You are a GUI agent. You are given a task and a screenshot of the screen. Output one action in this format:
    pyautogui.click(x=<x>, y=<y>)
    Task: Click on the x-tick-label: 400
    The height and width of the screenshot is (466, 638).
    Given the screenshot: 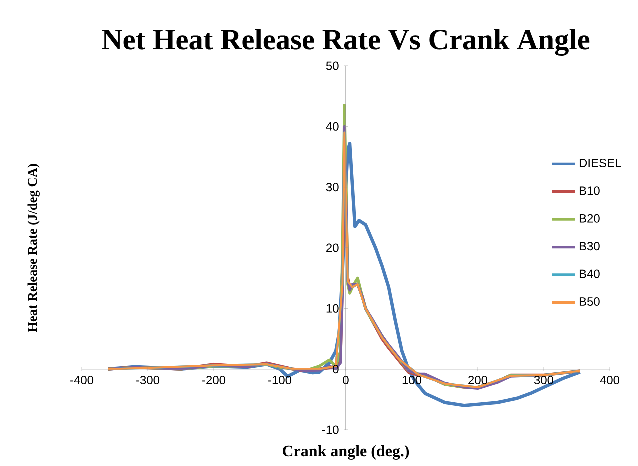 What is the action you would take?
    pyautogui.click(x=610, y=380)
    